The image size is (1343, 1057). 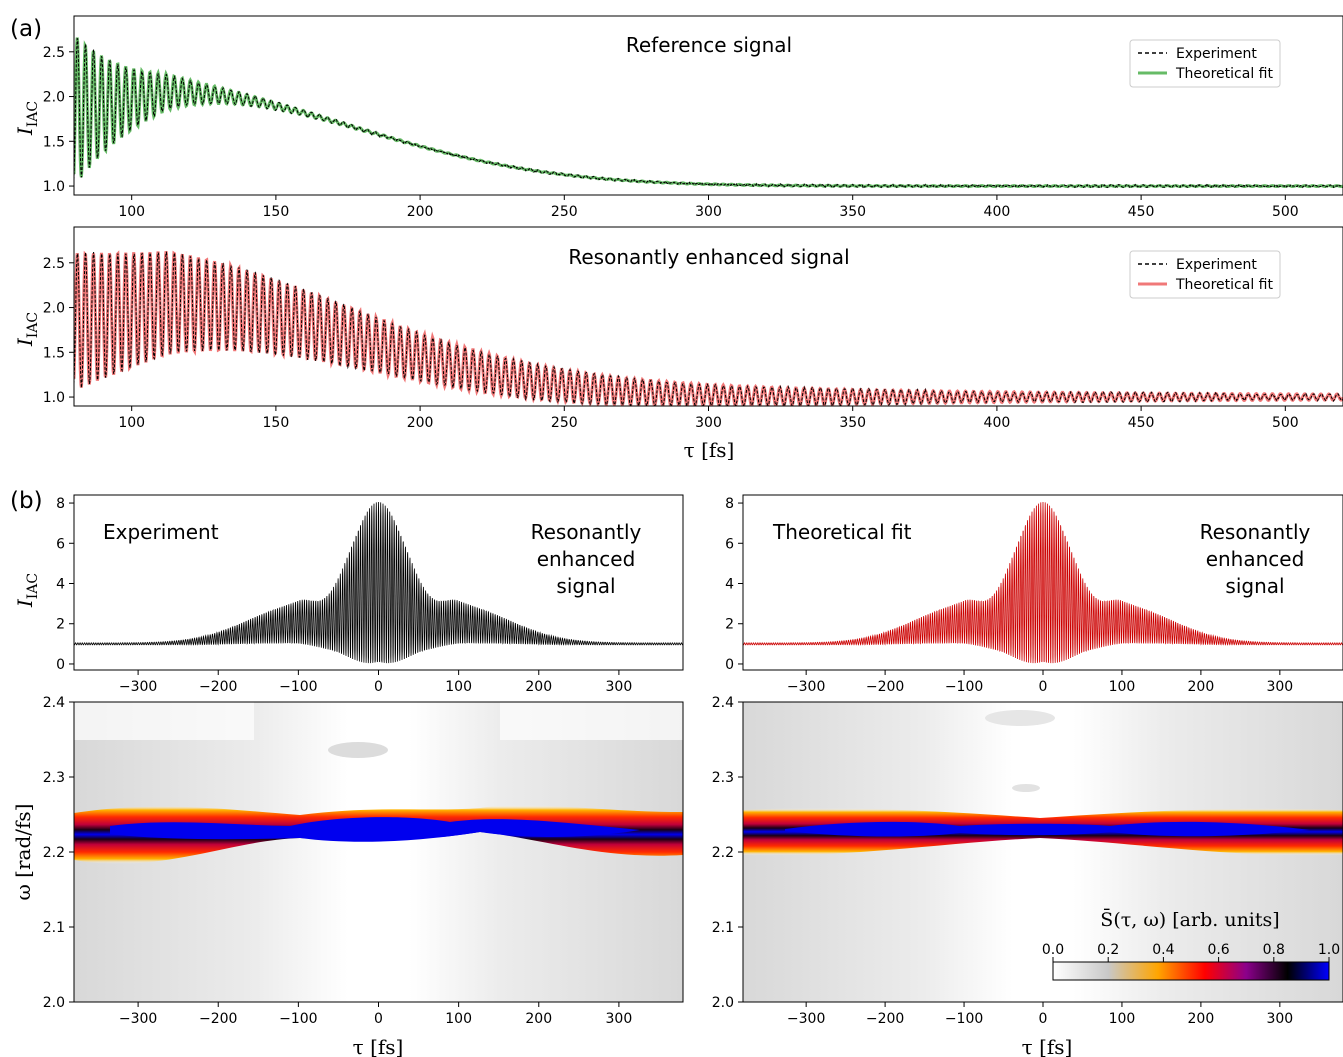 I want to click on axes-b-exp-trace: −300 −200 −100 0 100 200 300 0 2 4 6 8, so click(x=370, y=594).